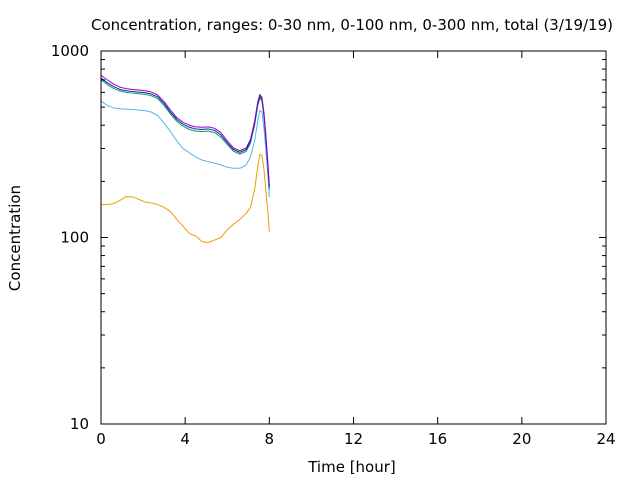  Describe the element at coordinates (101, 439) in the screenshot. I see `x-tick-label: 0` at that location.